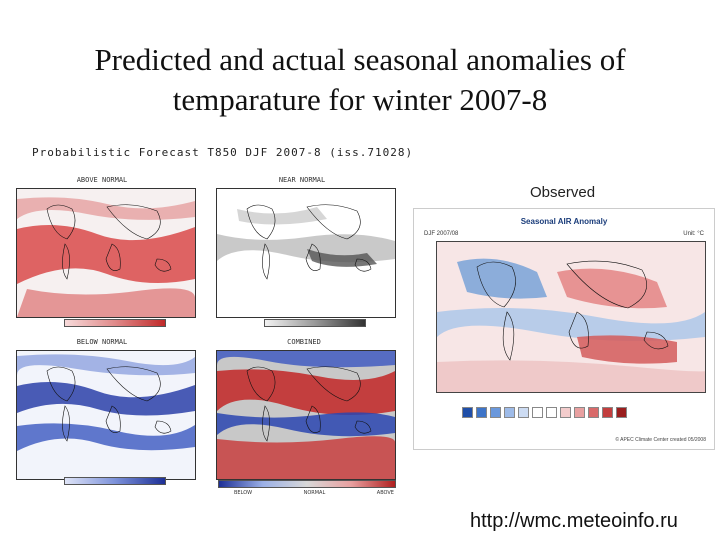 The width and height of the screenshot is (720, 540). I want to click on title-line-2: temparature for winter 2007-8, so click(360, 99).